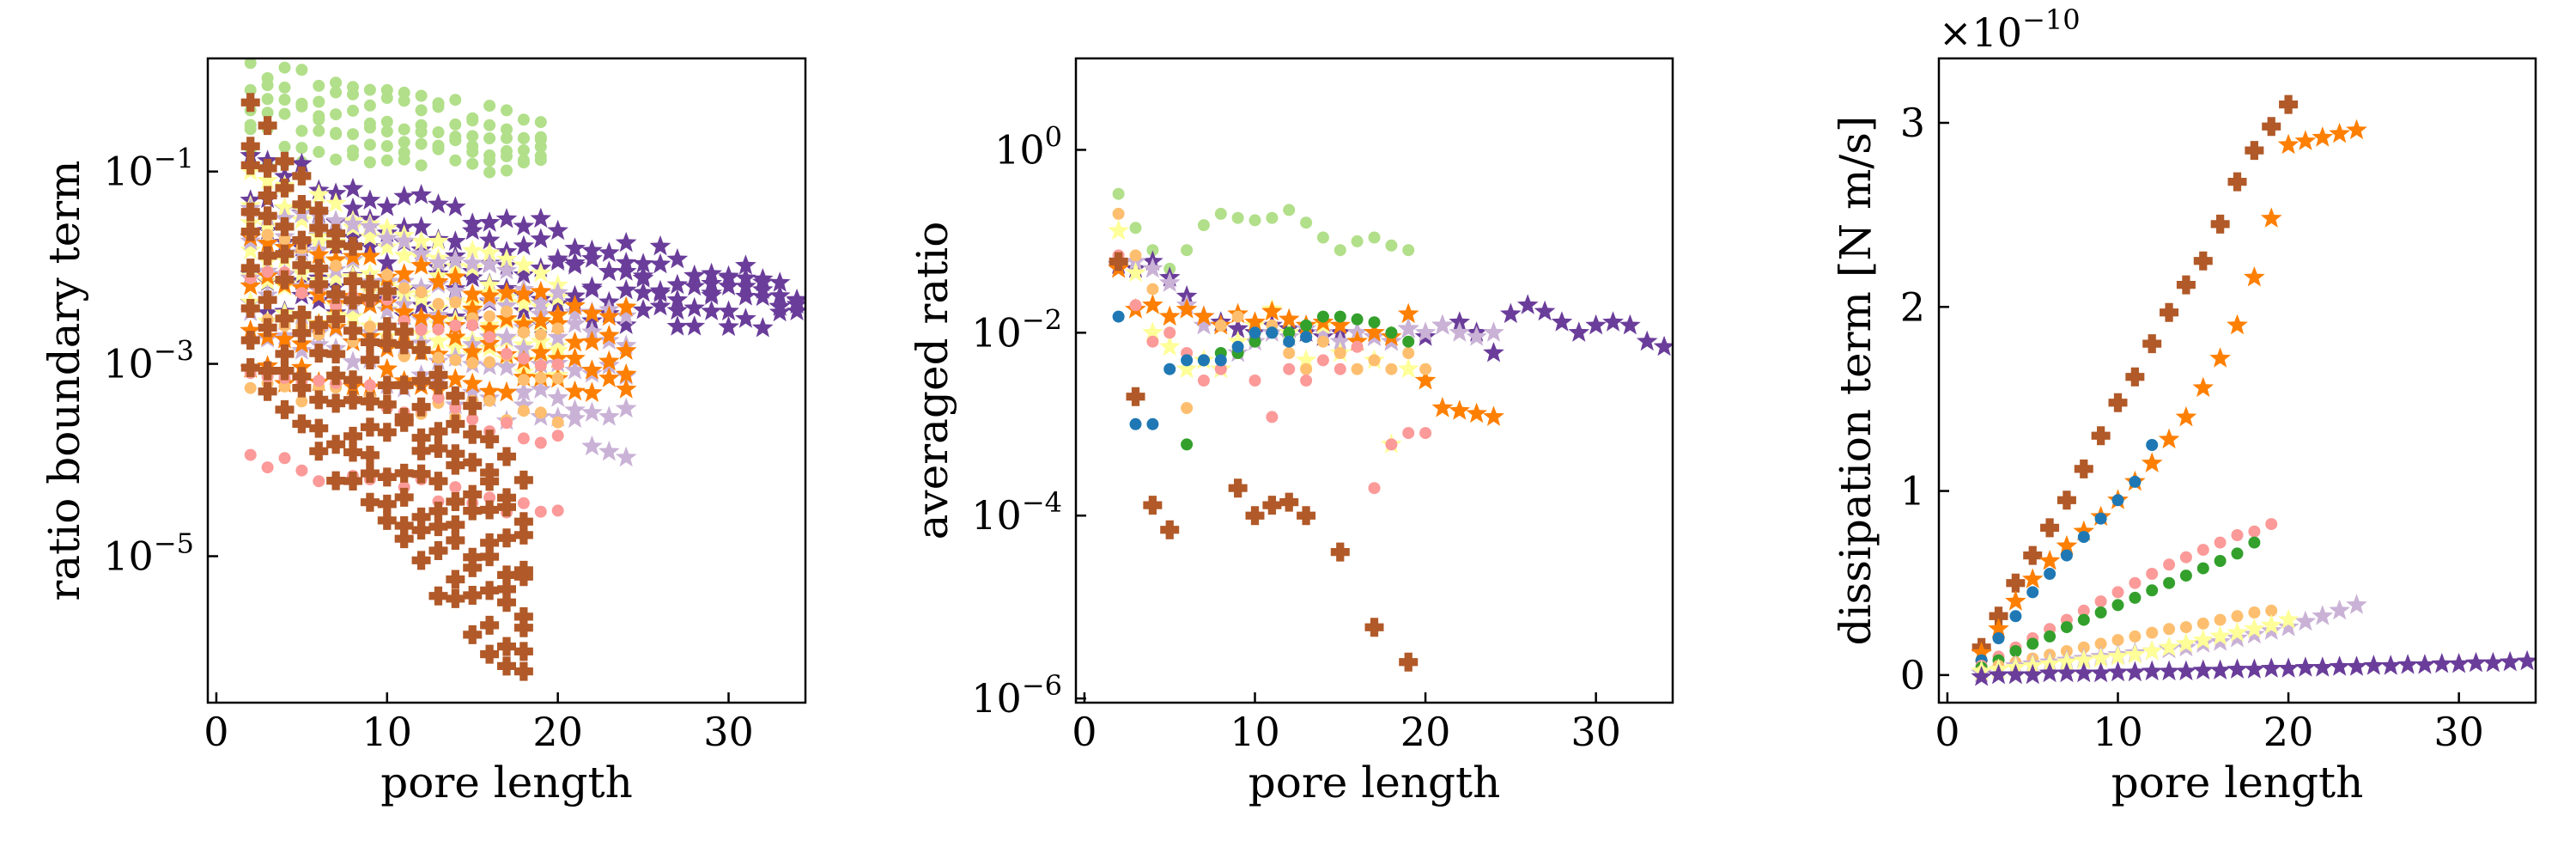  I want to click on series-brown, so click(1264, 462).